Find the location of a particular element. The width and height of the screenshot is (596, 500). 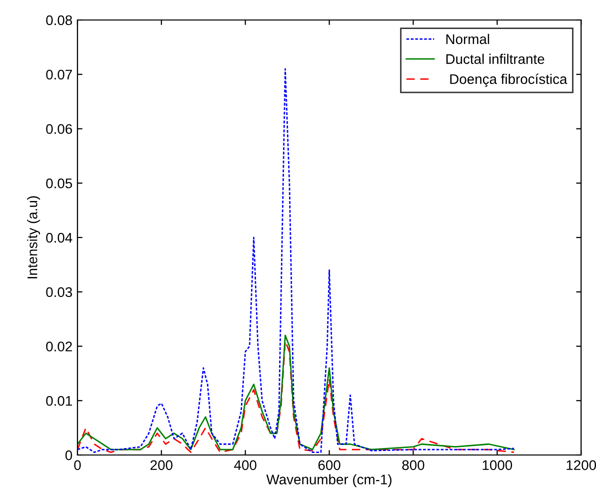

legend-label: Normal is located at coordinates (468, 39).